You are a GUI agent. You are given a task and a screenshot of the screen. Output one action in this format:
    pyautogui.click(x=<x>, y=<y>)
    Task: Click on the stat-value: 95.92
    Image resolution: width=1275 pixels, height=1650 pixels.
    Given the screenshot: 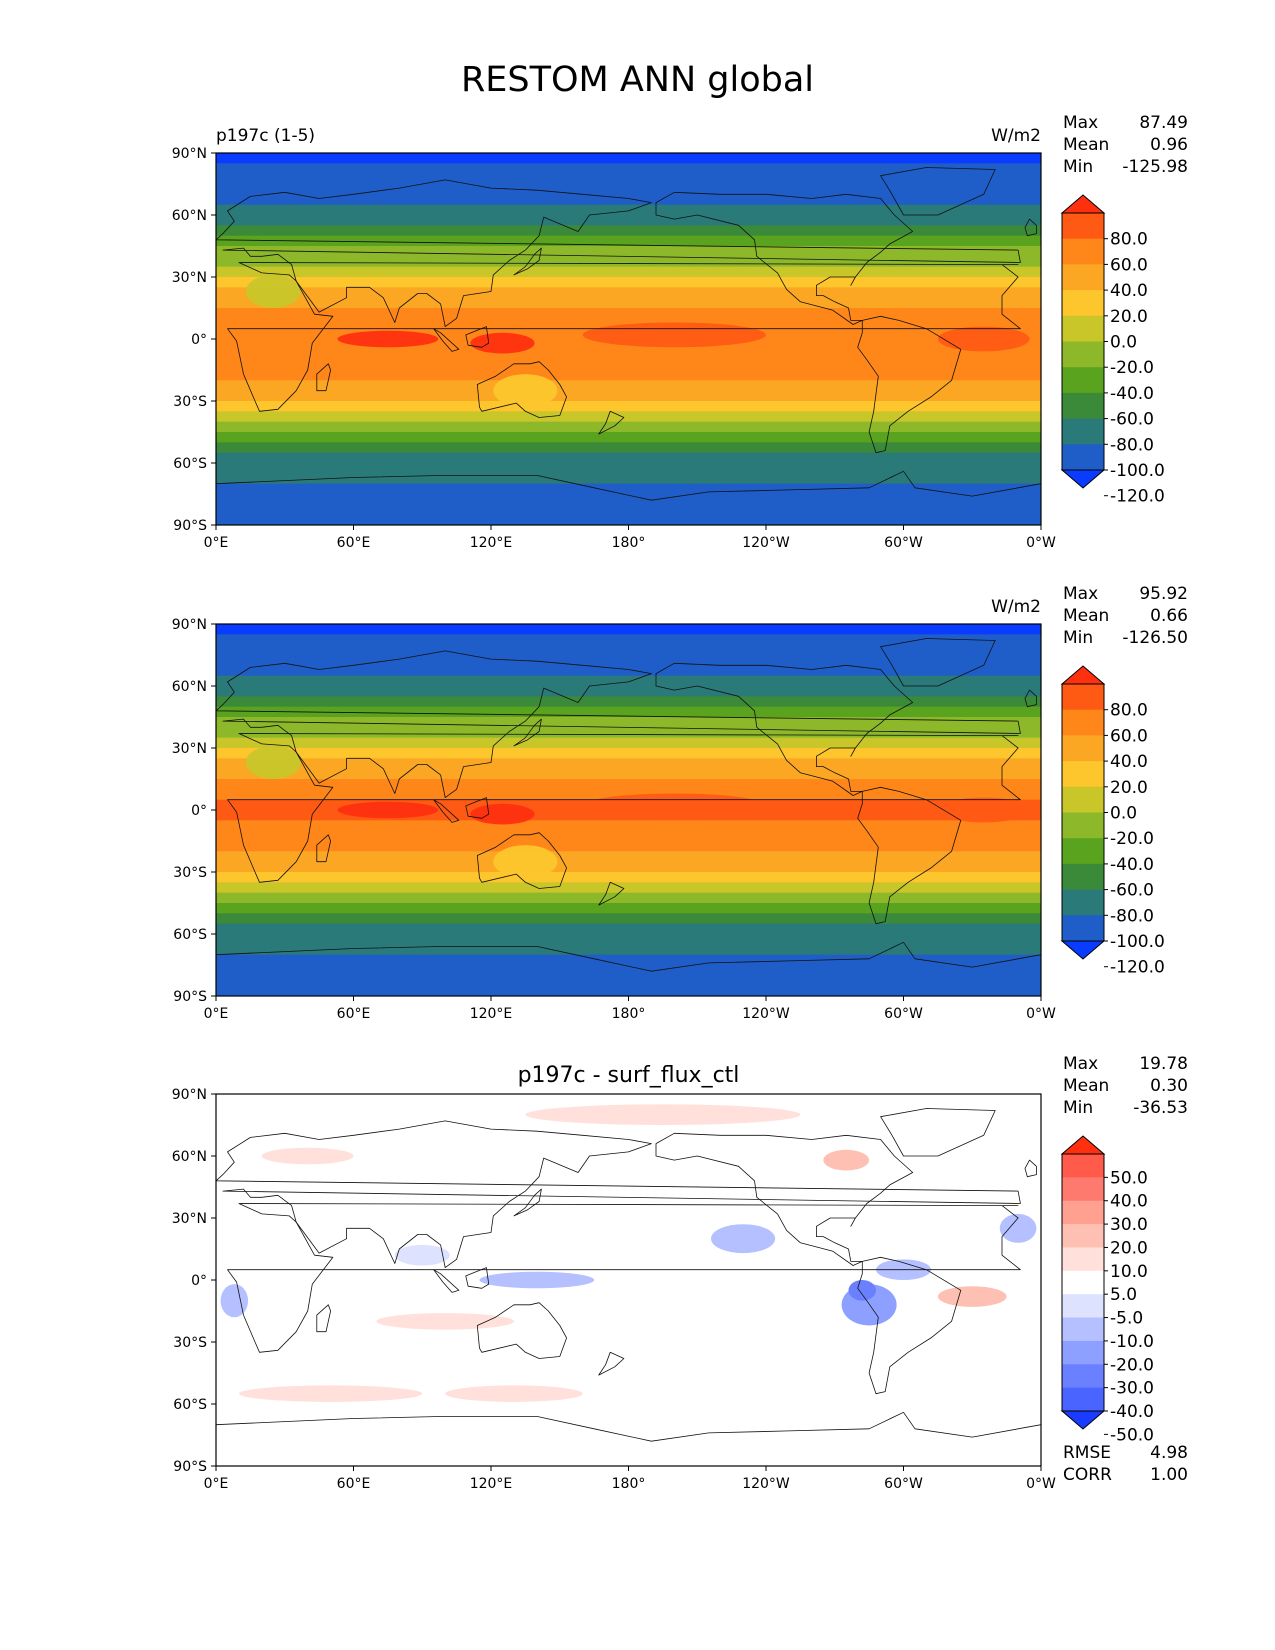 What is the action you would take?
    pyautogui.click(x=1163, y=594)
    